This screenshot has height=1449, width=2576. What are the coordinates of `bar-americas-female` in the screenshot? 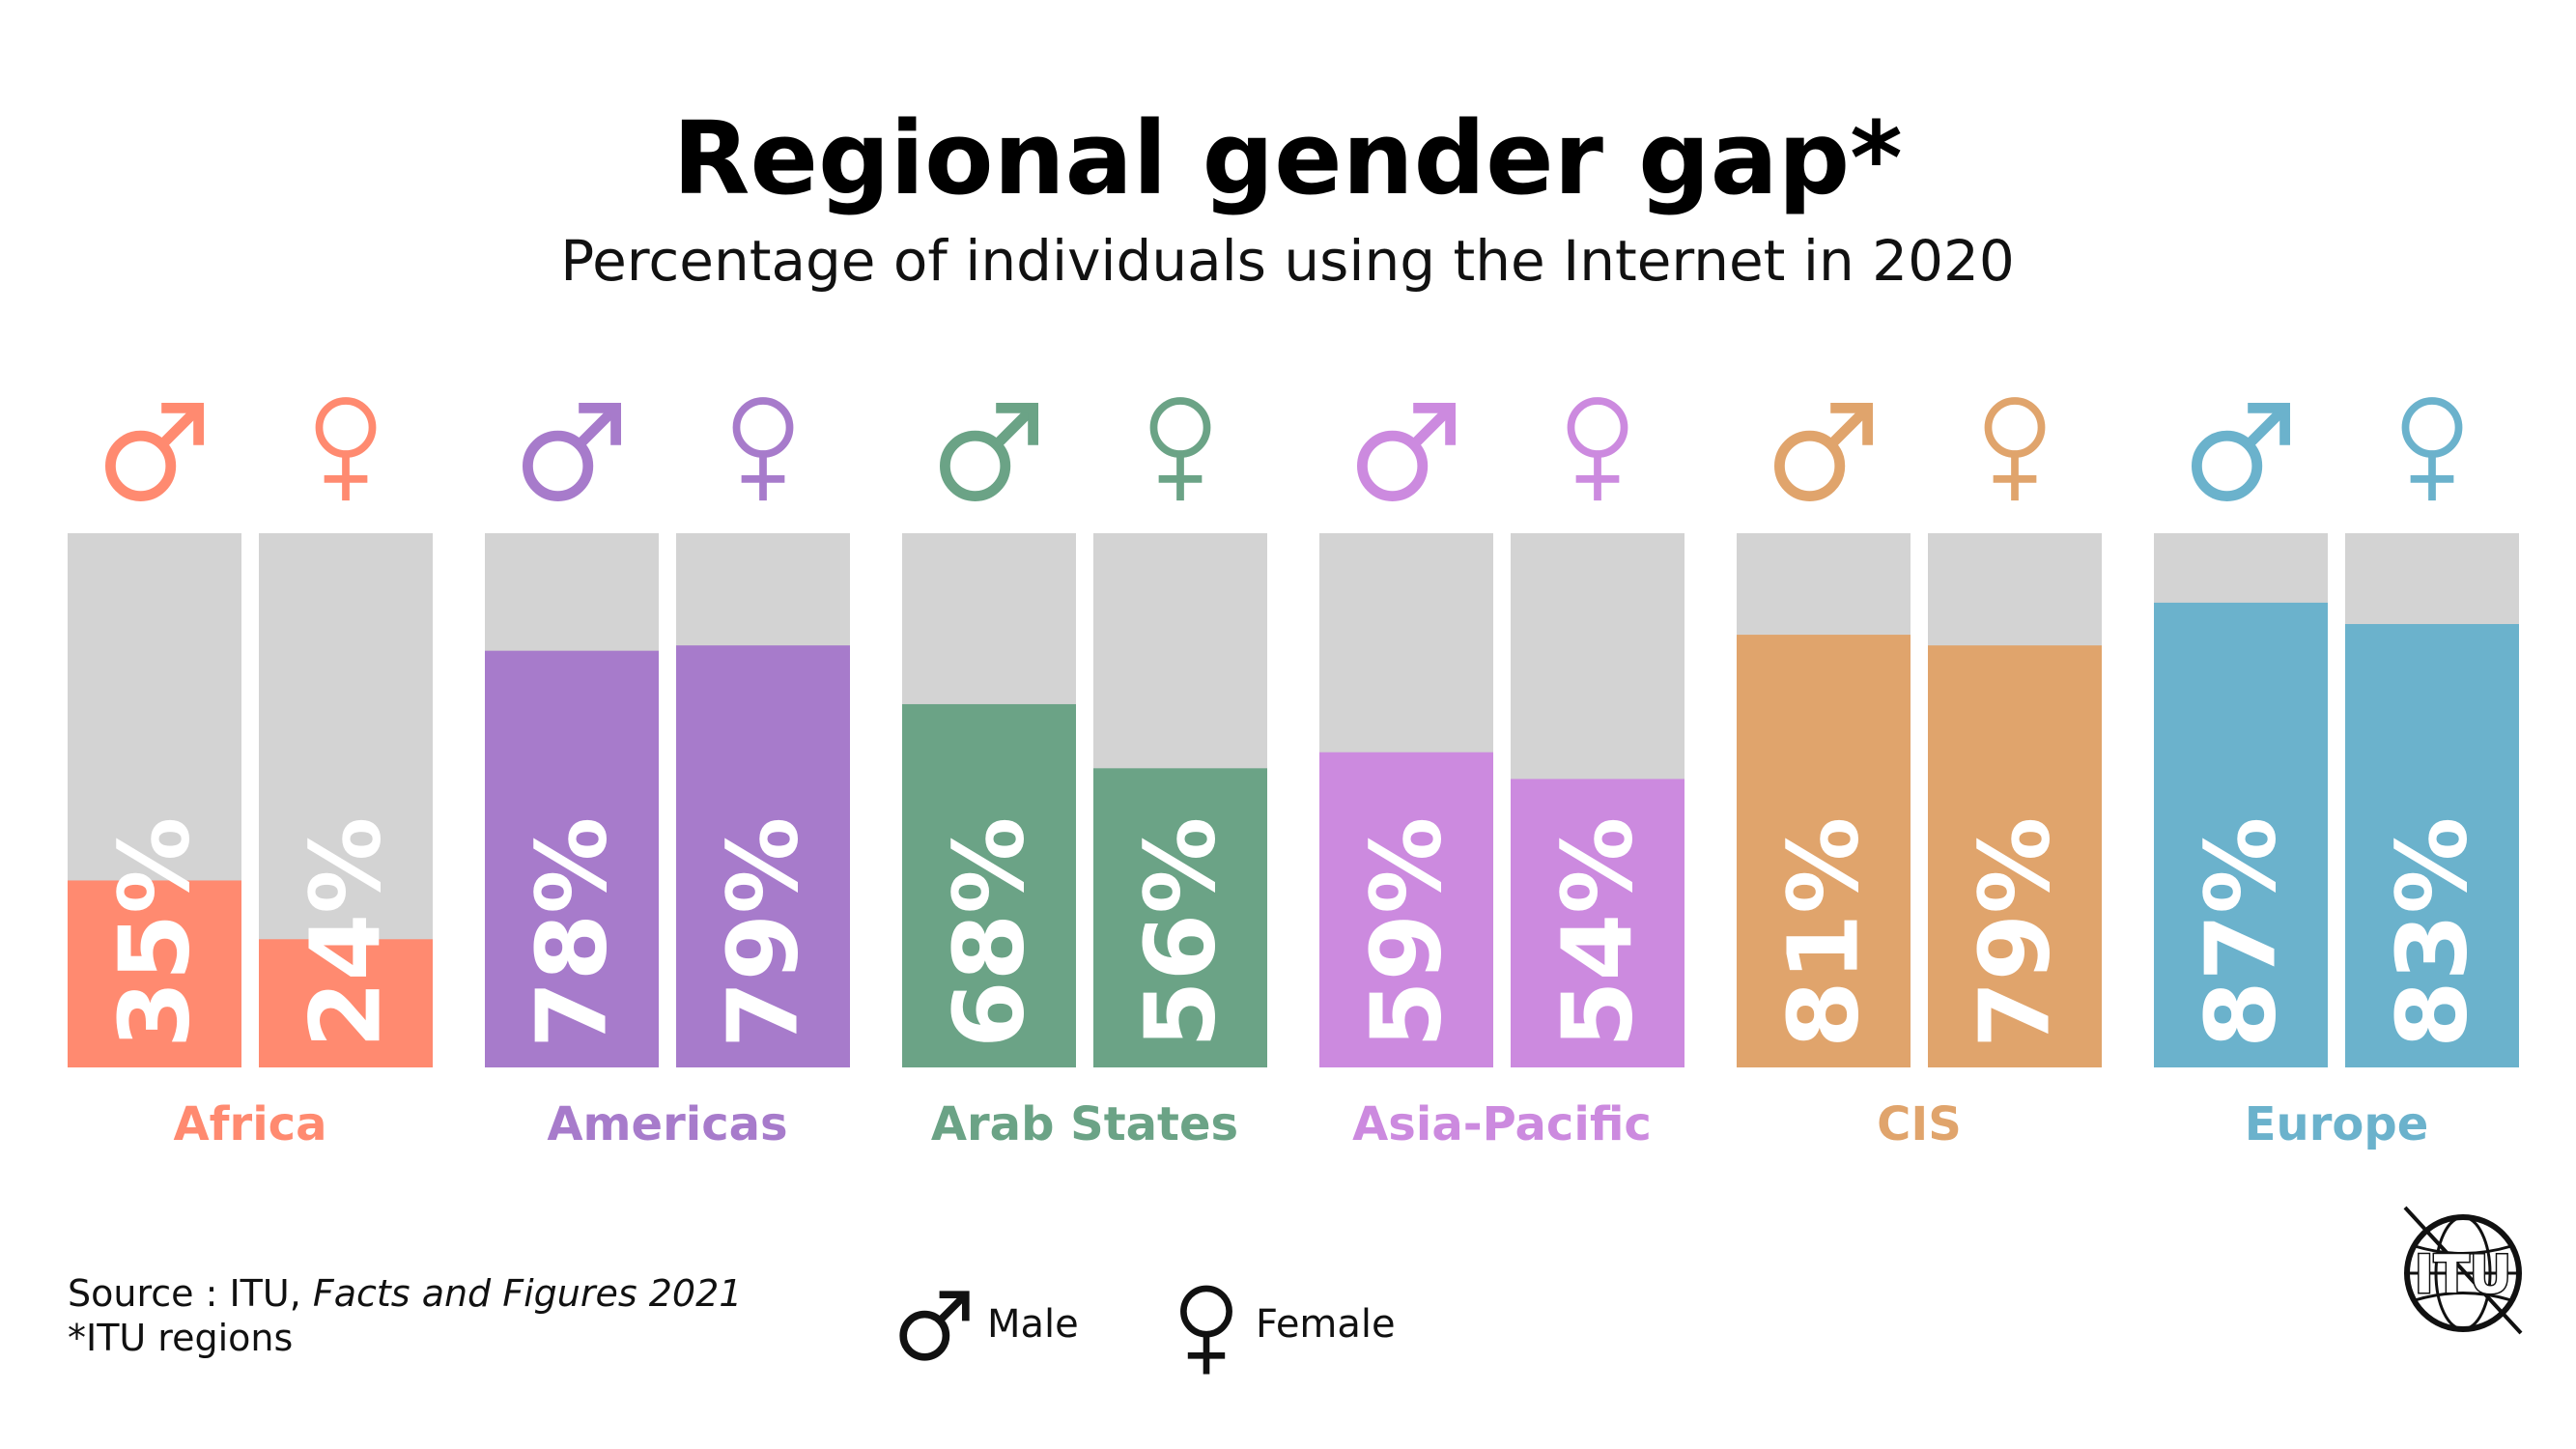 It's located at (763, 856).